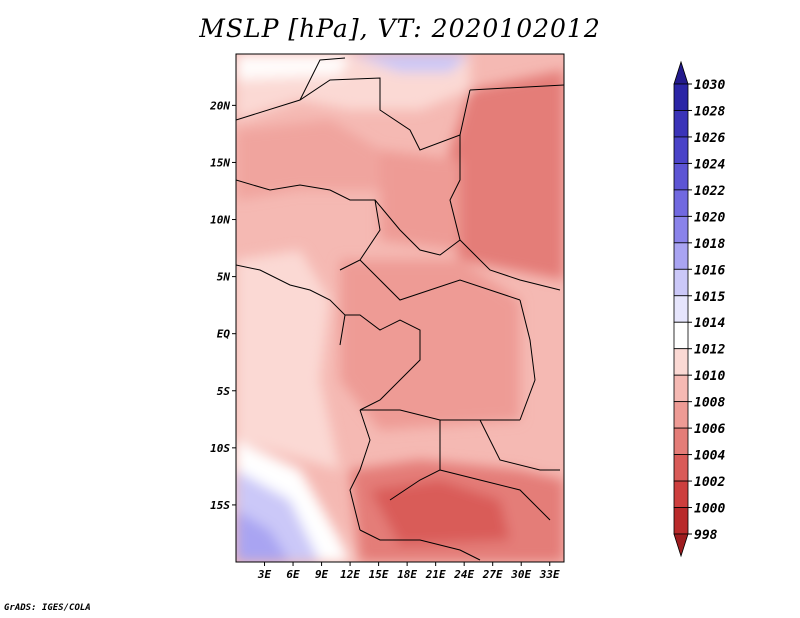 Image resolution: width=800 pixels, height=618 pixels. I want to click on lat-tick-label: 5S, so click(224, 391).